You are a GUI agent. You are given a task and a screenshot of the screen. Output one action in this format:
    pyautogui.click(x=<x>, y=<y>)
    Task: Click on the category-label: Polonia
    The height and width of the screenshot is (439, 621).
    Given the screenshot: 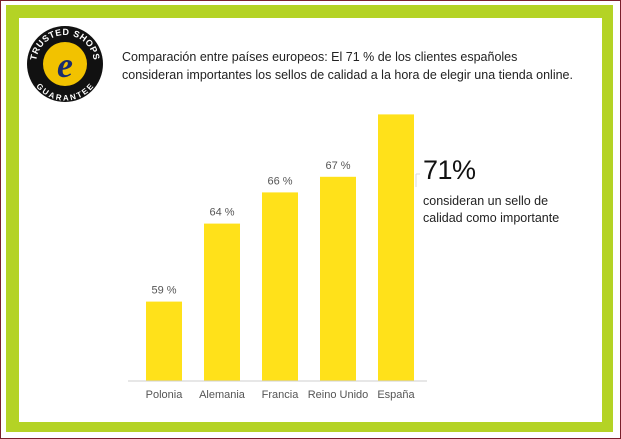 What is the action you would take?
    pyautogui.click(x=165, y=395)
    